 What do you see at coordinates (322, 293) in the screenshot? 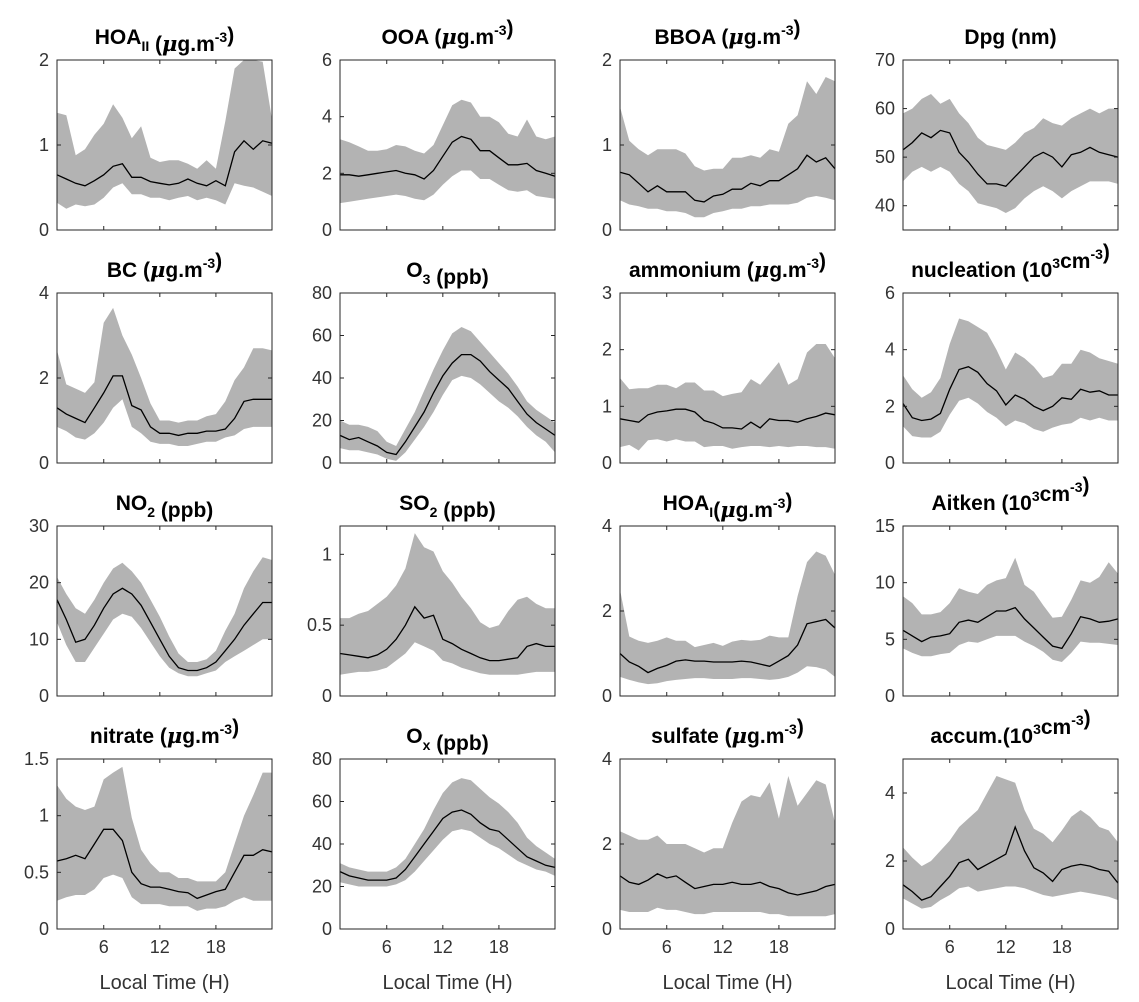
I see `y-tick-label: 80` at bounding box center [322, 293].